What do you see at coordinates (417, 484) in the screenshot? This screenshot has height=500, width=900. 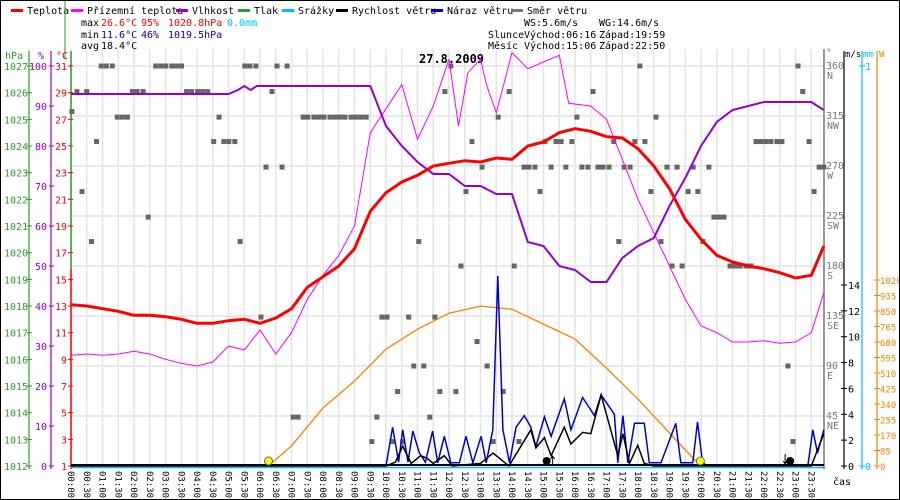 I see `time-tick-label: 11:00` at bounding box center [417, 484].